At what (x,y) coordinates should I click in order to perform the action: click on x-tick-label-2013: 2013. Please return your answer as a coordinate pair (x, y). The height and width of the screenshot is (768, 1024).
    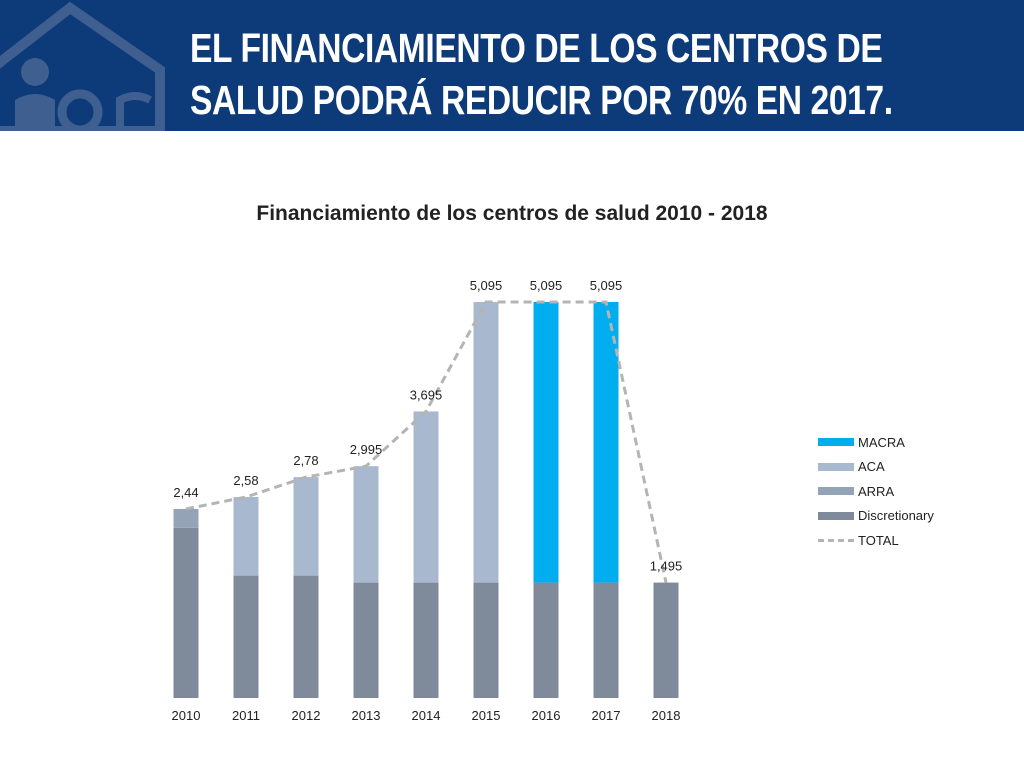
    Looking at the image, I should click on (366, 715).